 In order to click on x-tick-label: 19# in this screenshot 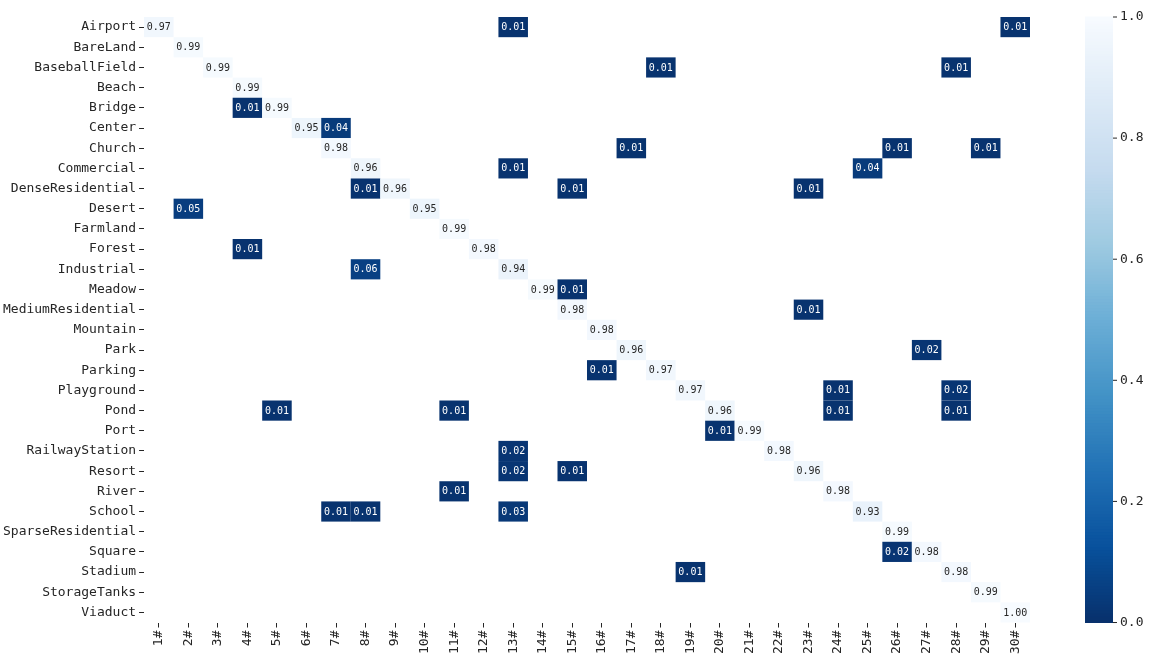, I will do `click(689, 642)`.